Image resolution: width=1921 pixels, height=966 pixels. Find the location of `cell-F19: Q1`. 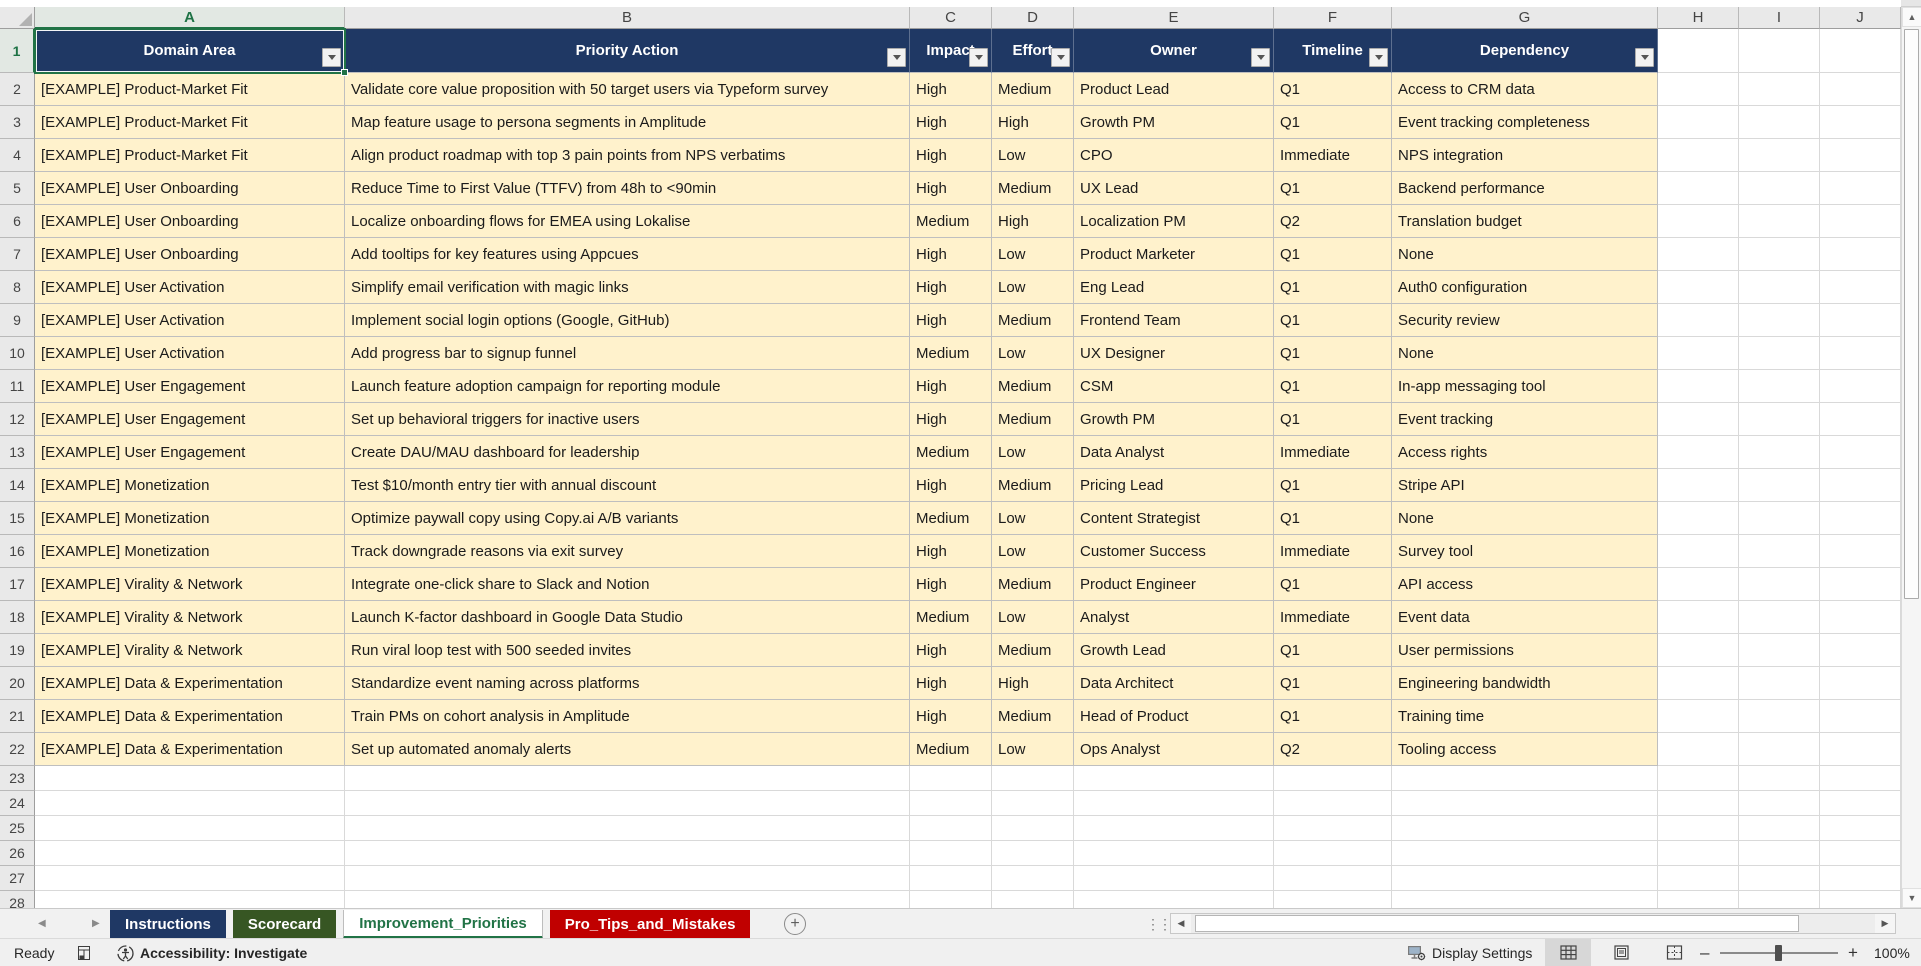

cell-F19: Q1 is located at coordinates (1333, 650).